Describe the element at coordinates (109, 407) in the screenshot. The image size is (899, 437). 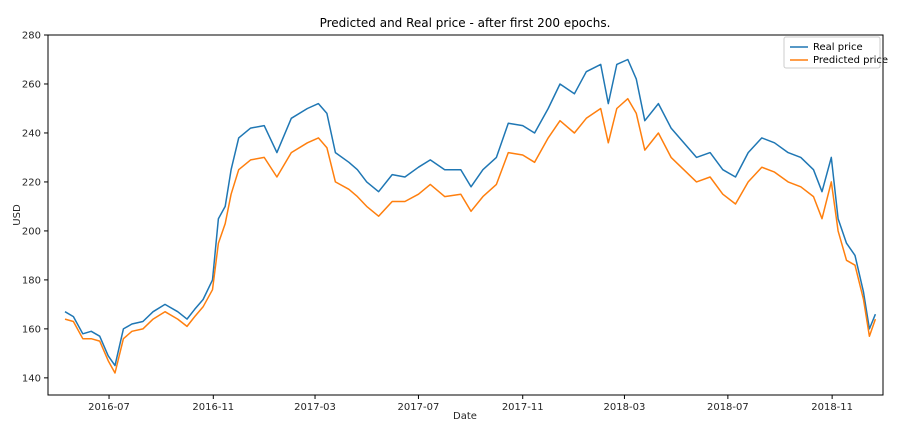
I see `x-tick-label: 2016-07` at that location.